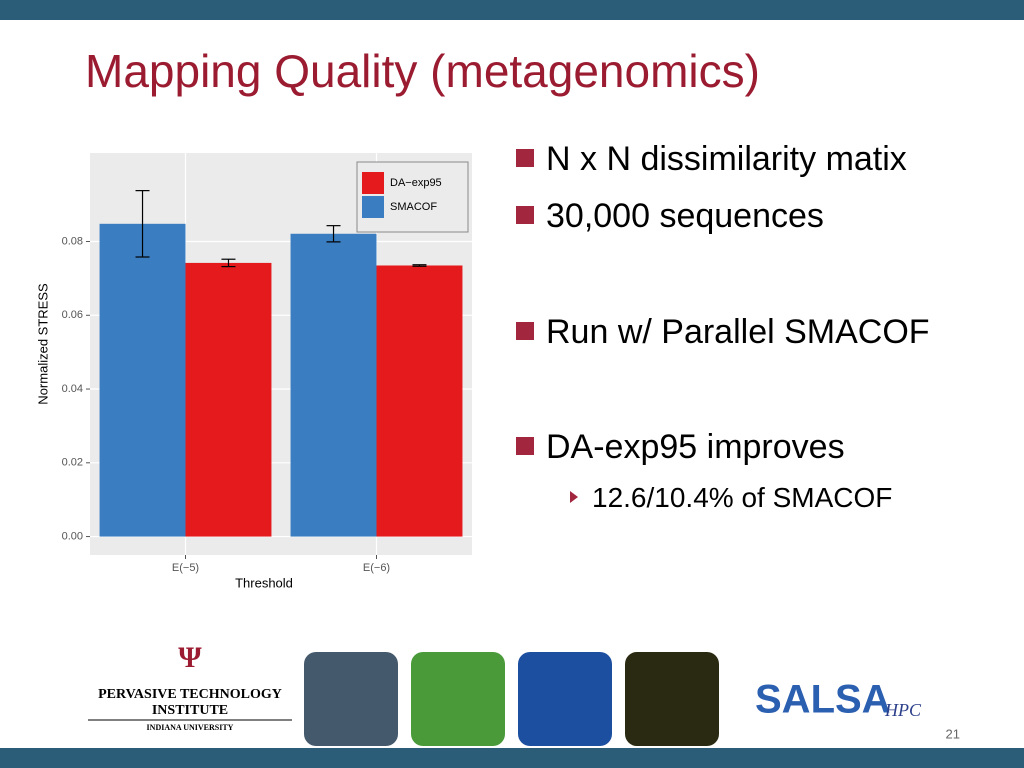 The image size is (1024, 768). Describe the element at coordinates (512, 10) in the screenshot. I see `top-band` at that location.